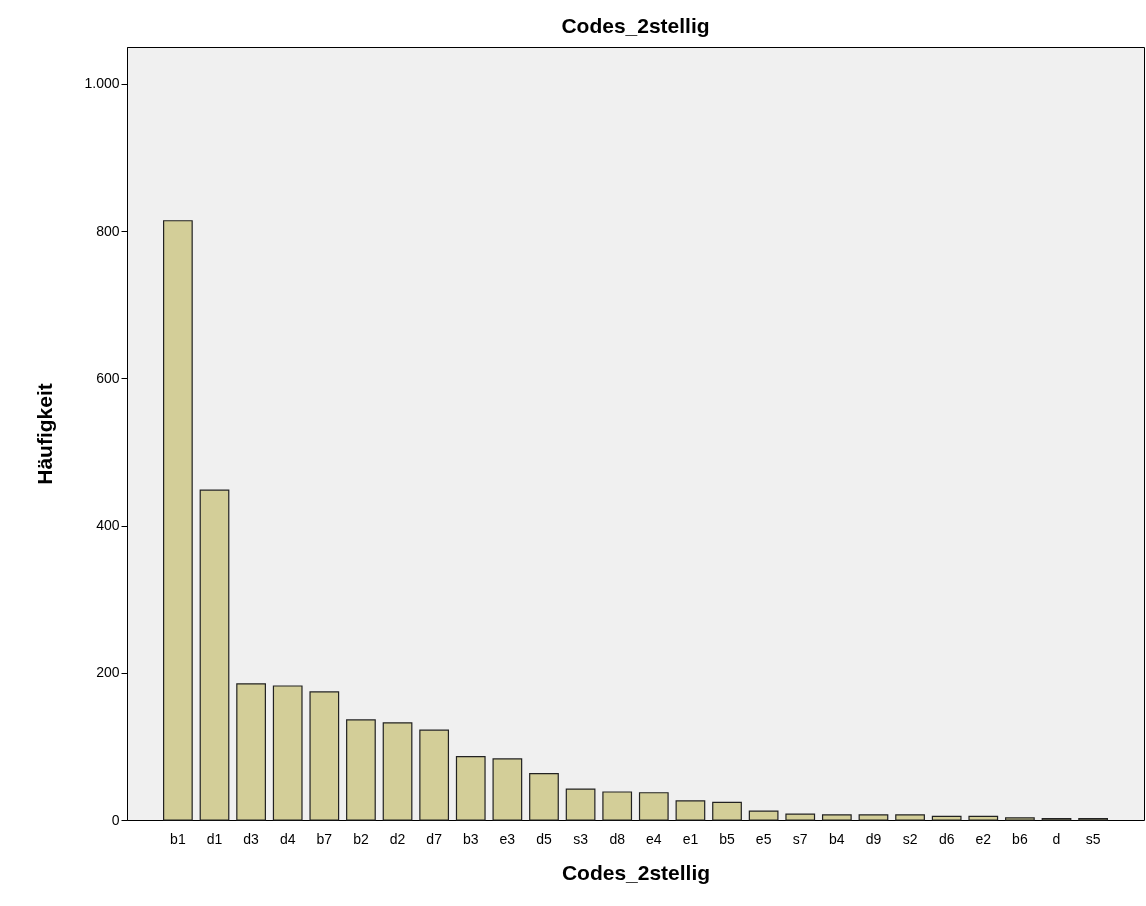  What do you see at coordinates (654, 838) in the screenshot?
I see `x-tick-label: e4` at bounding box center [654, 838].